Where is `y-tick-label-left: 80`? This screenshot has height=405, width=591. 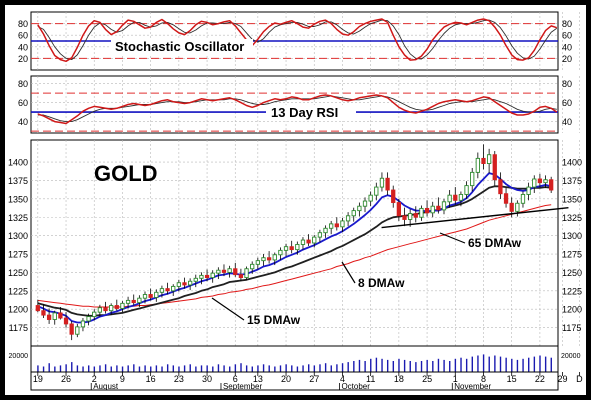 y-tick-label-left: 80 is located at coordinates (23, 24).